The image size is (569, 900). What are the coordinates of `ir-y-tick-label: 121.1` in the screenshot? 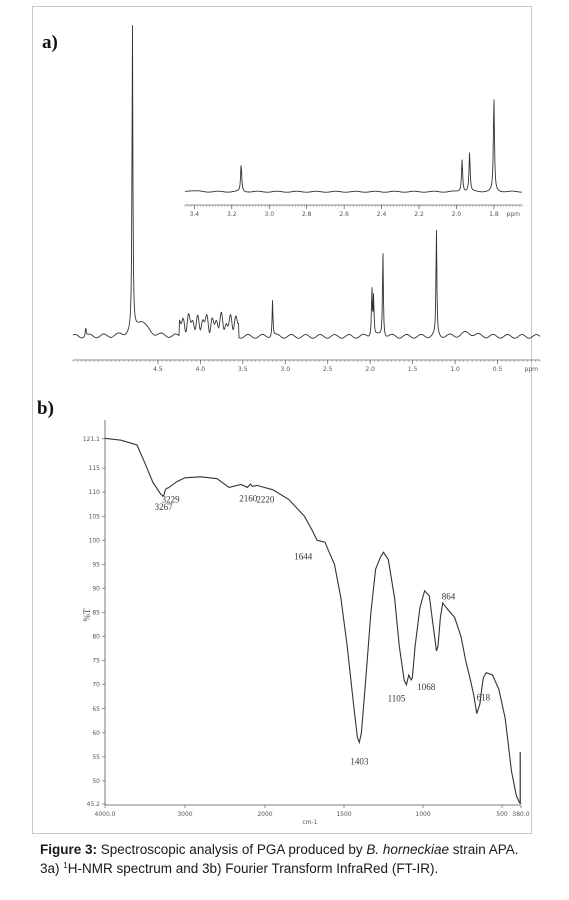 It's located at (91, 439).